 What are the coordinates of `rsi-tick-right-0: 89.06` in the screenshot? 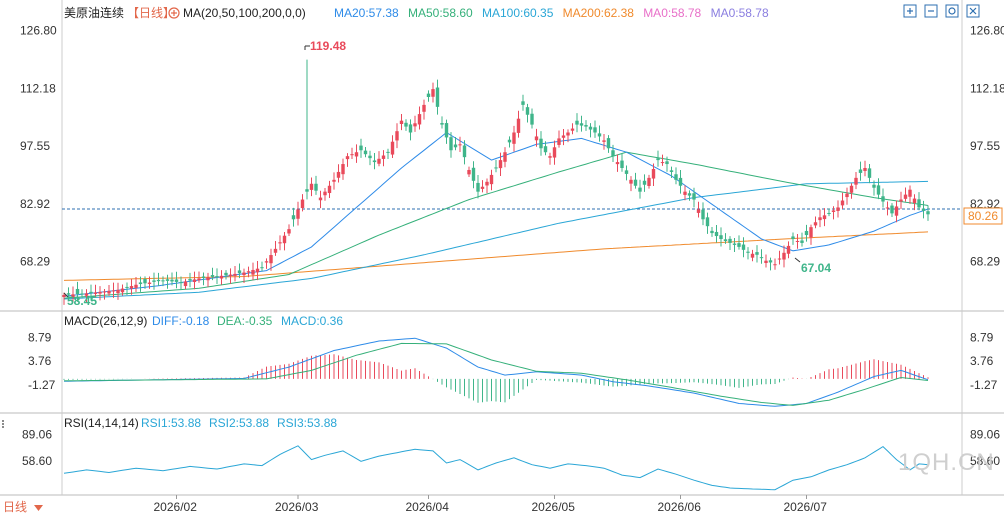 It's located at (985, 435).